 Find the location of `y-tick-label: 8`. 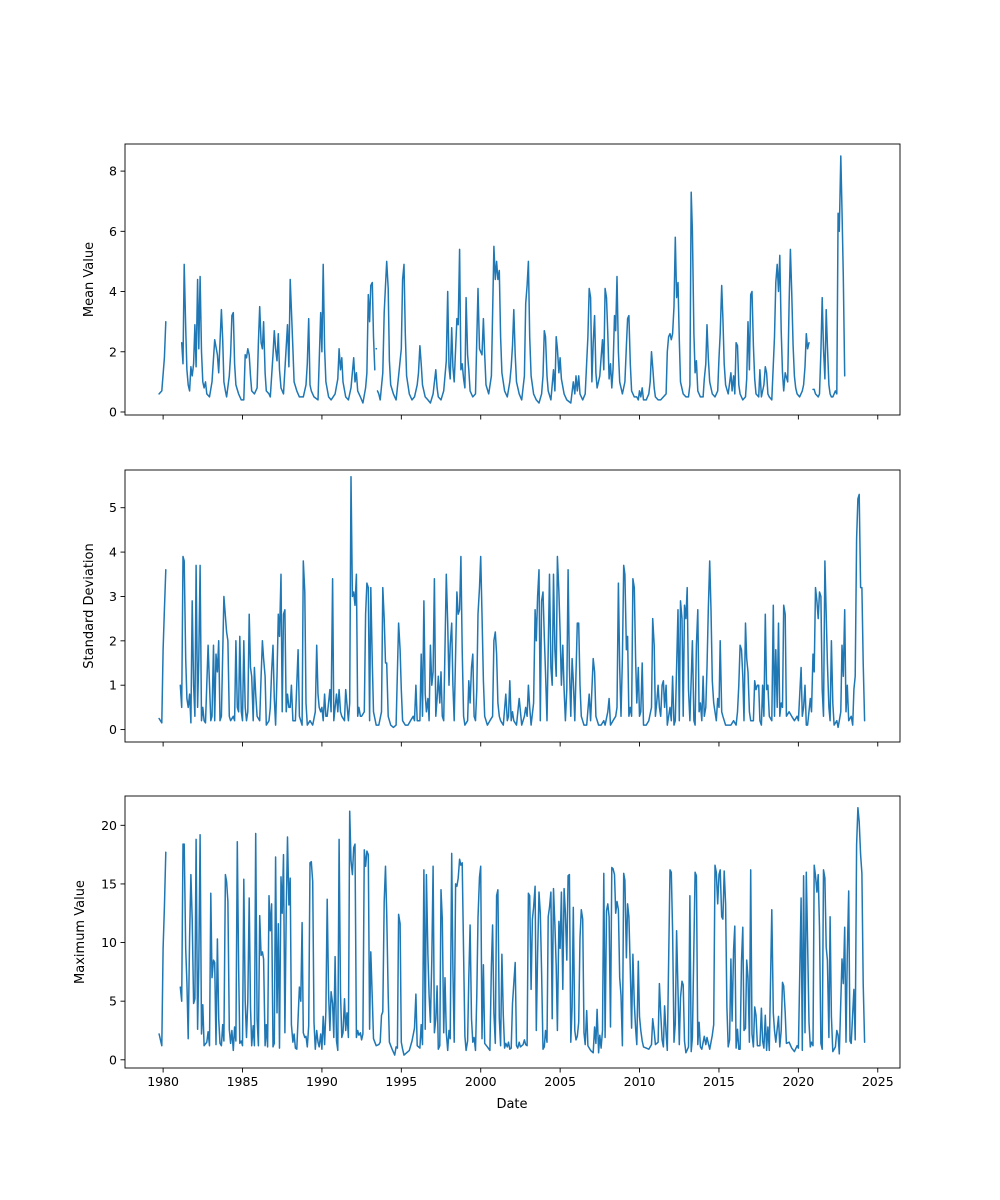

y-tick-label: 8 is located at coordinates (113, 171).